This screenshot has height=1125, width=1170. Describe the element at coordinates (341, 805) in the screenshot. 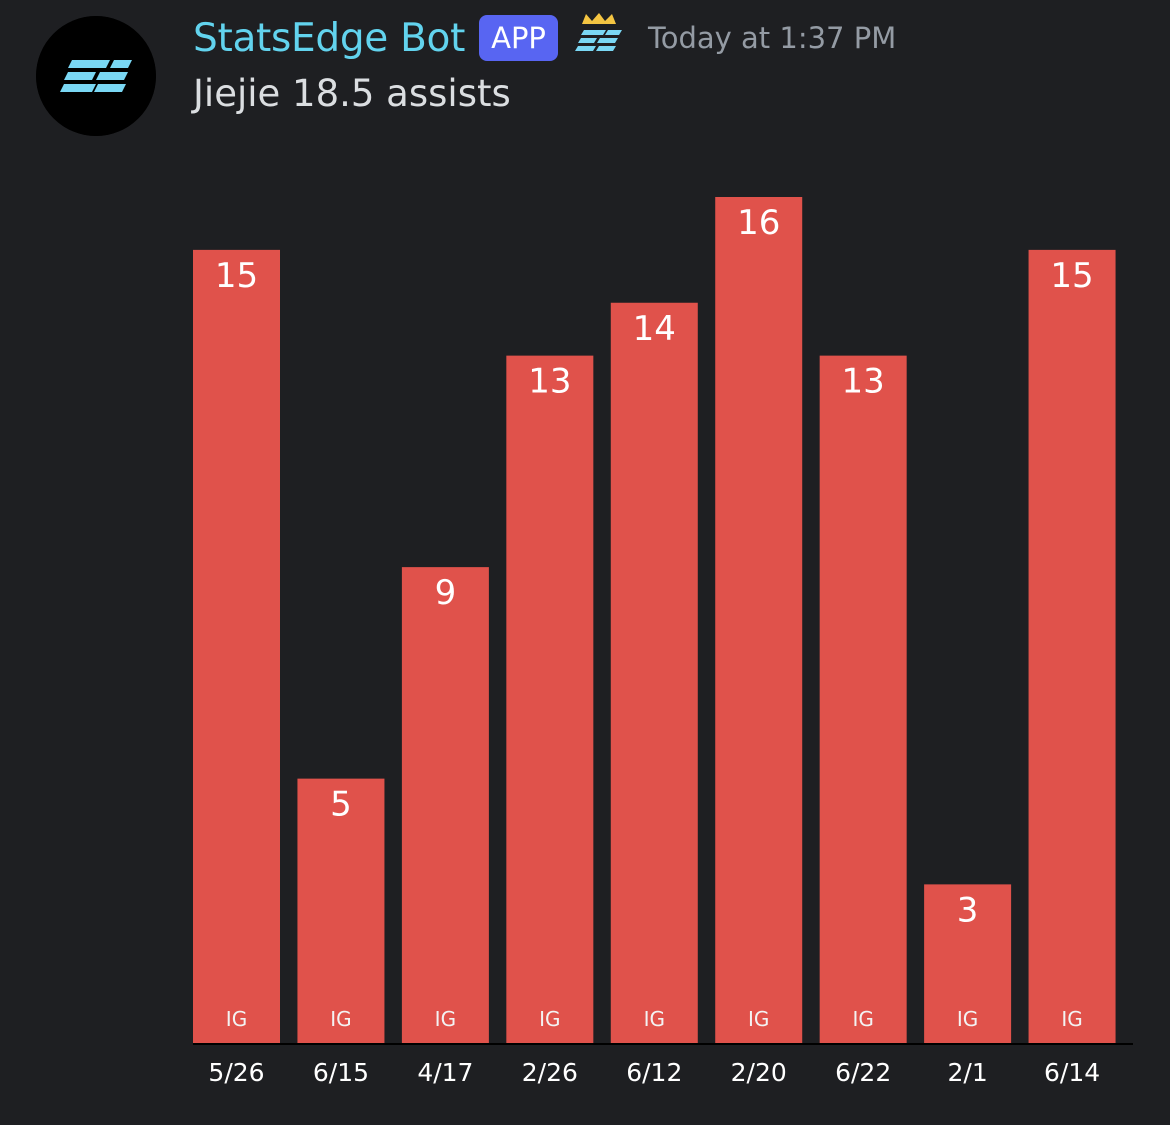

I see `bar-value-label: 5` at that location.